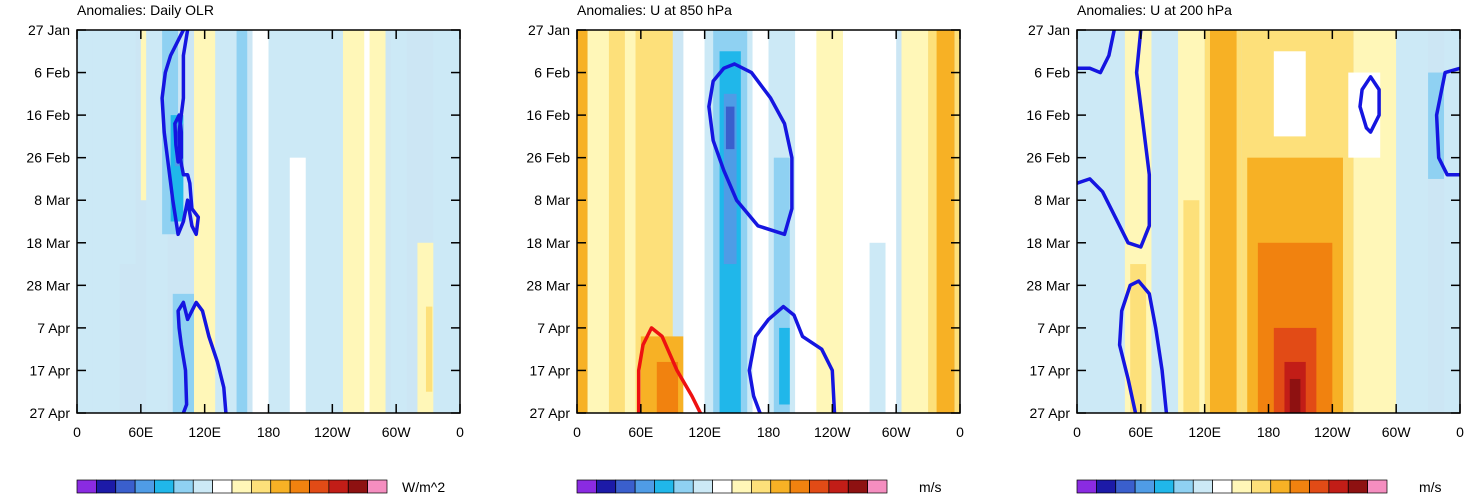  I want to click on u200-x-tick-label: 0, so click(1460, 432).